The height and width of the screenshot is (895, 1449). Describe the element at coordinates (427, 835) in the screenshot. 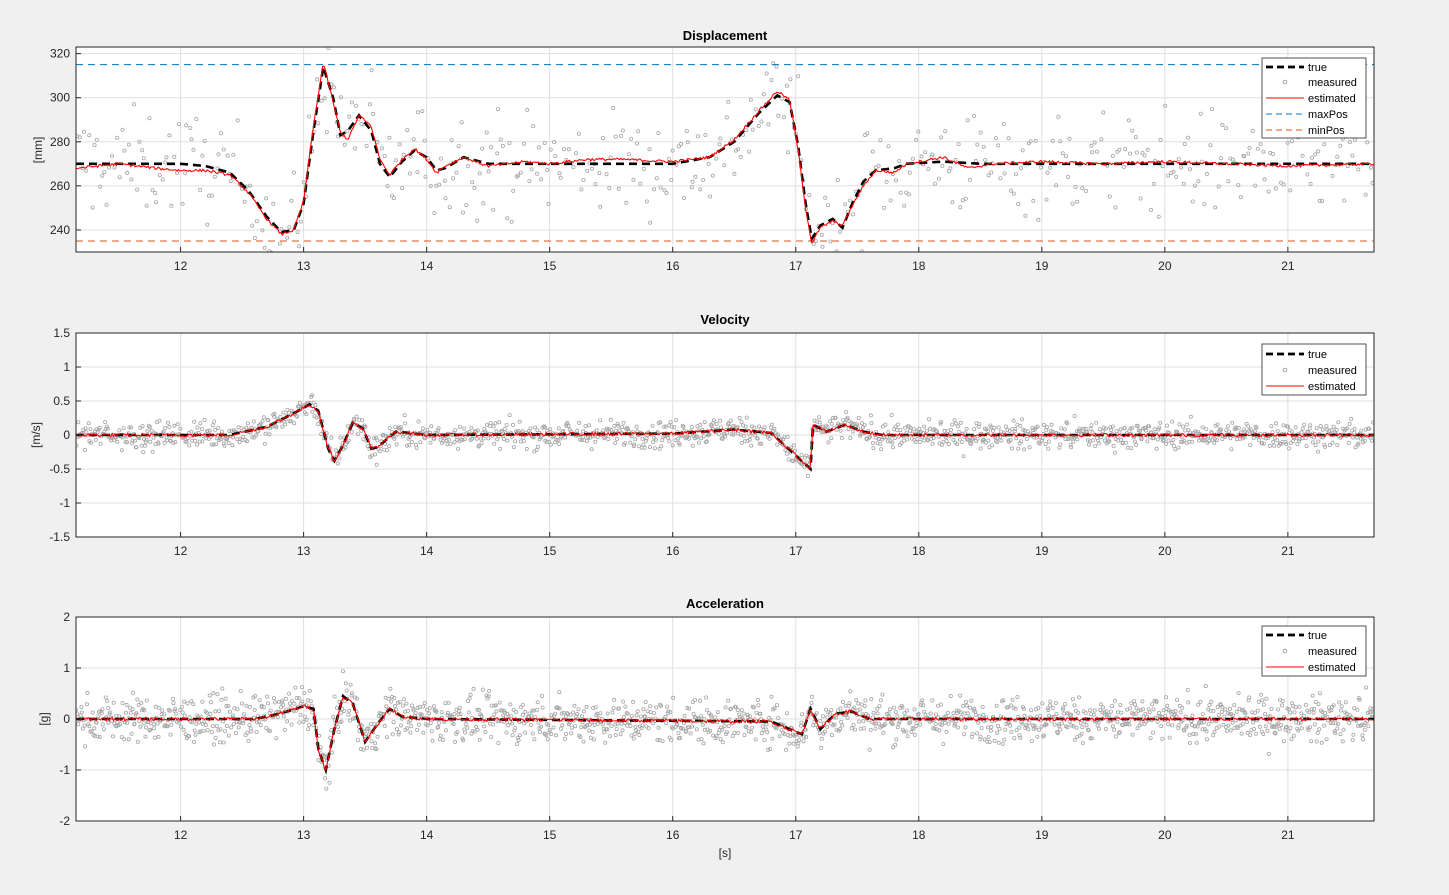

I see `x-tick-label: 14` at that location.